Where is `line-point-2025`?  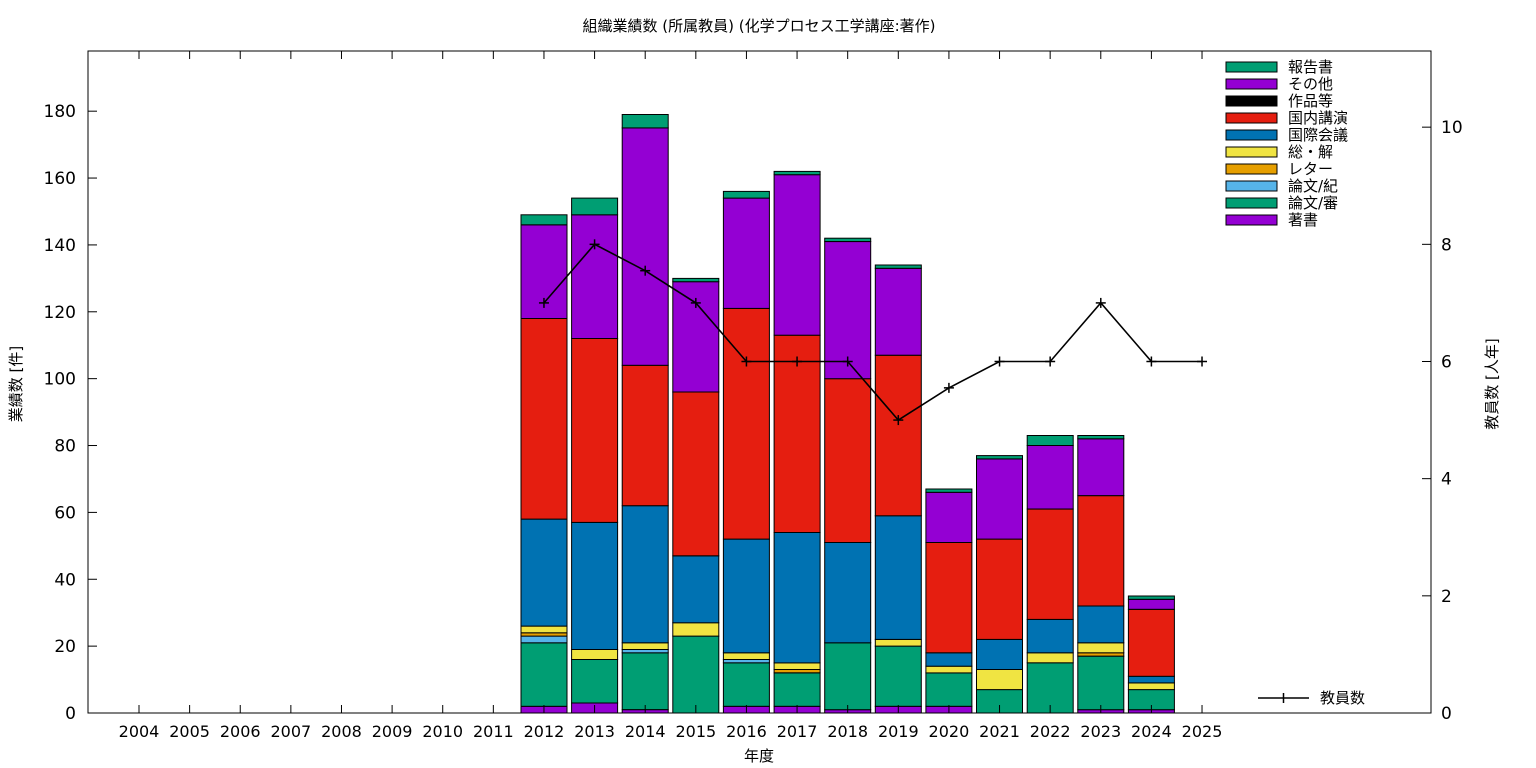
line-point-2025 is located at coordinates (1202, 361).